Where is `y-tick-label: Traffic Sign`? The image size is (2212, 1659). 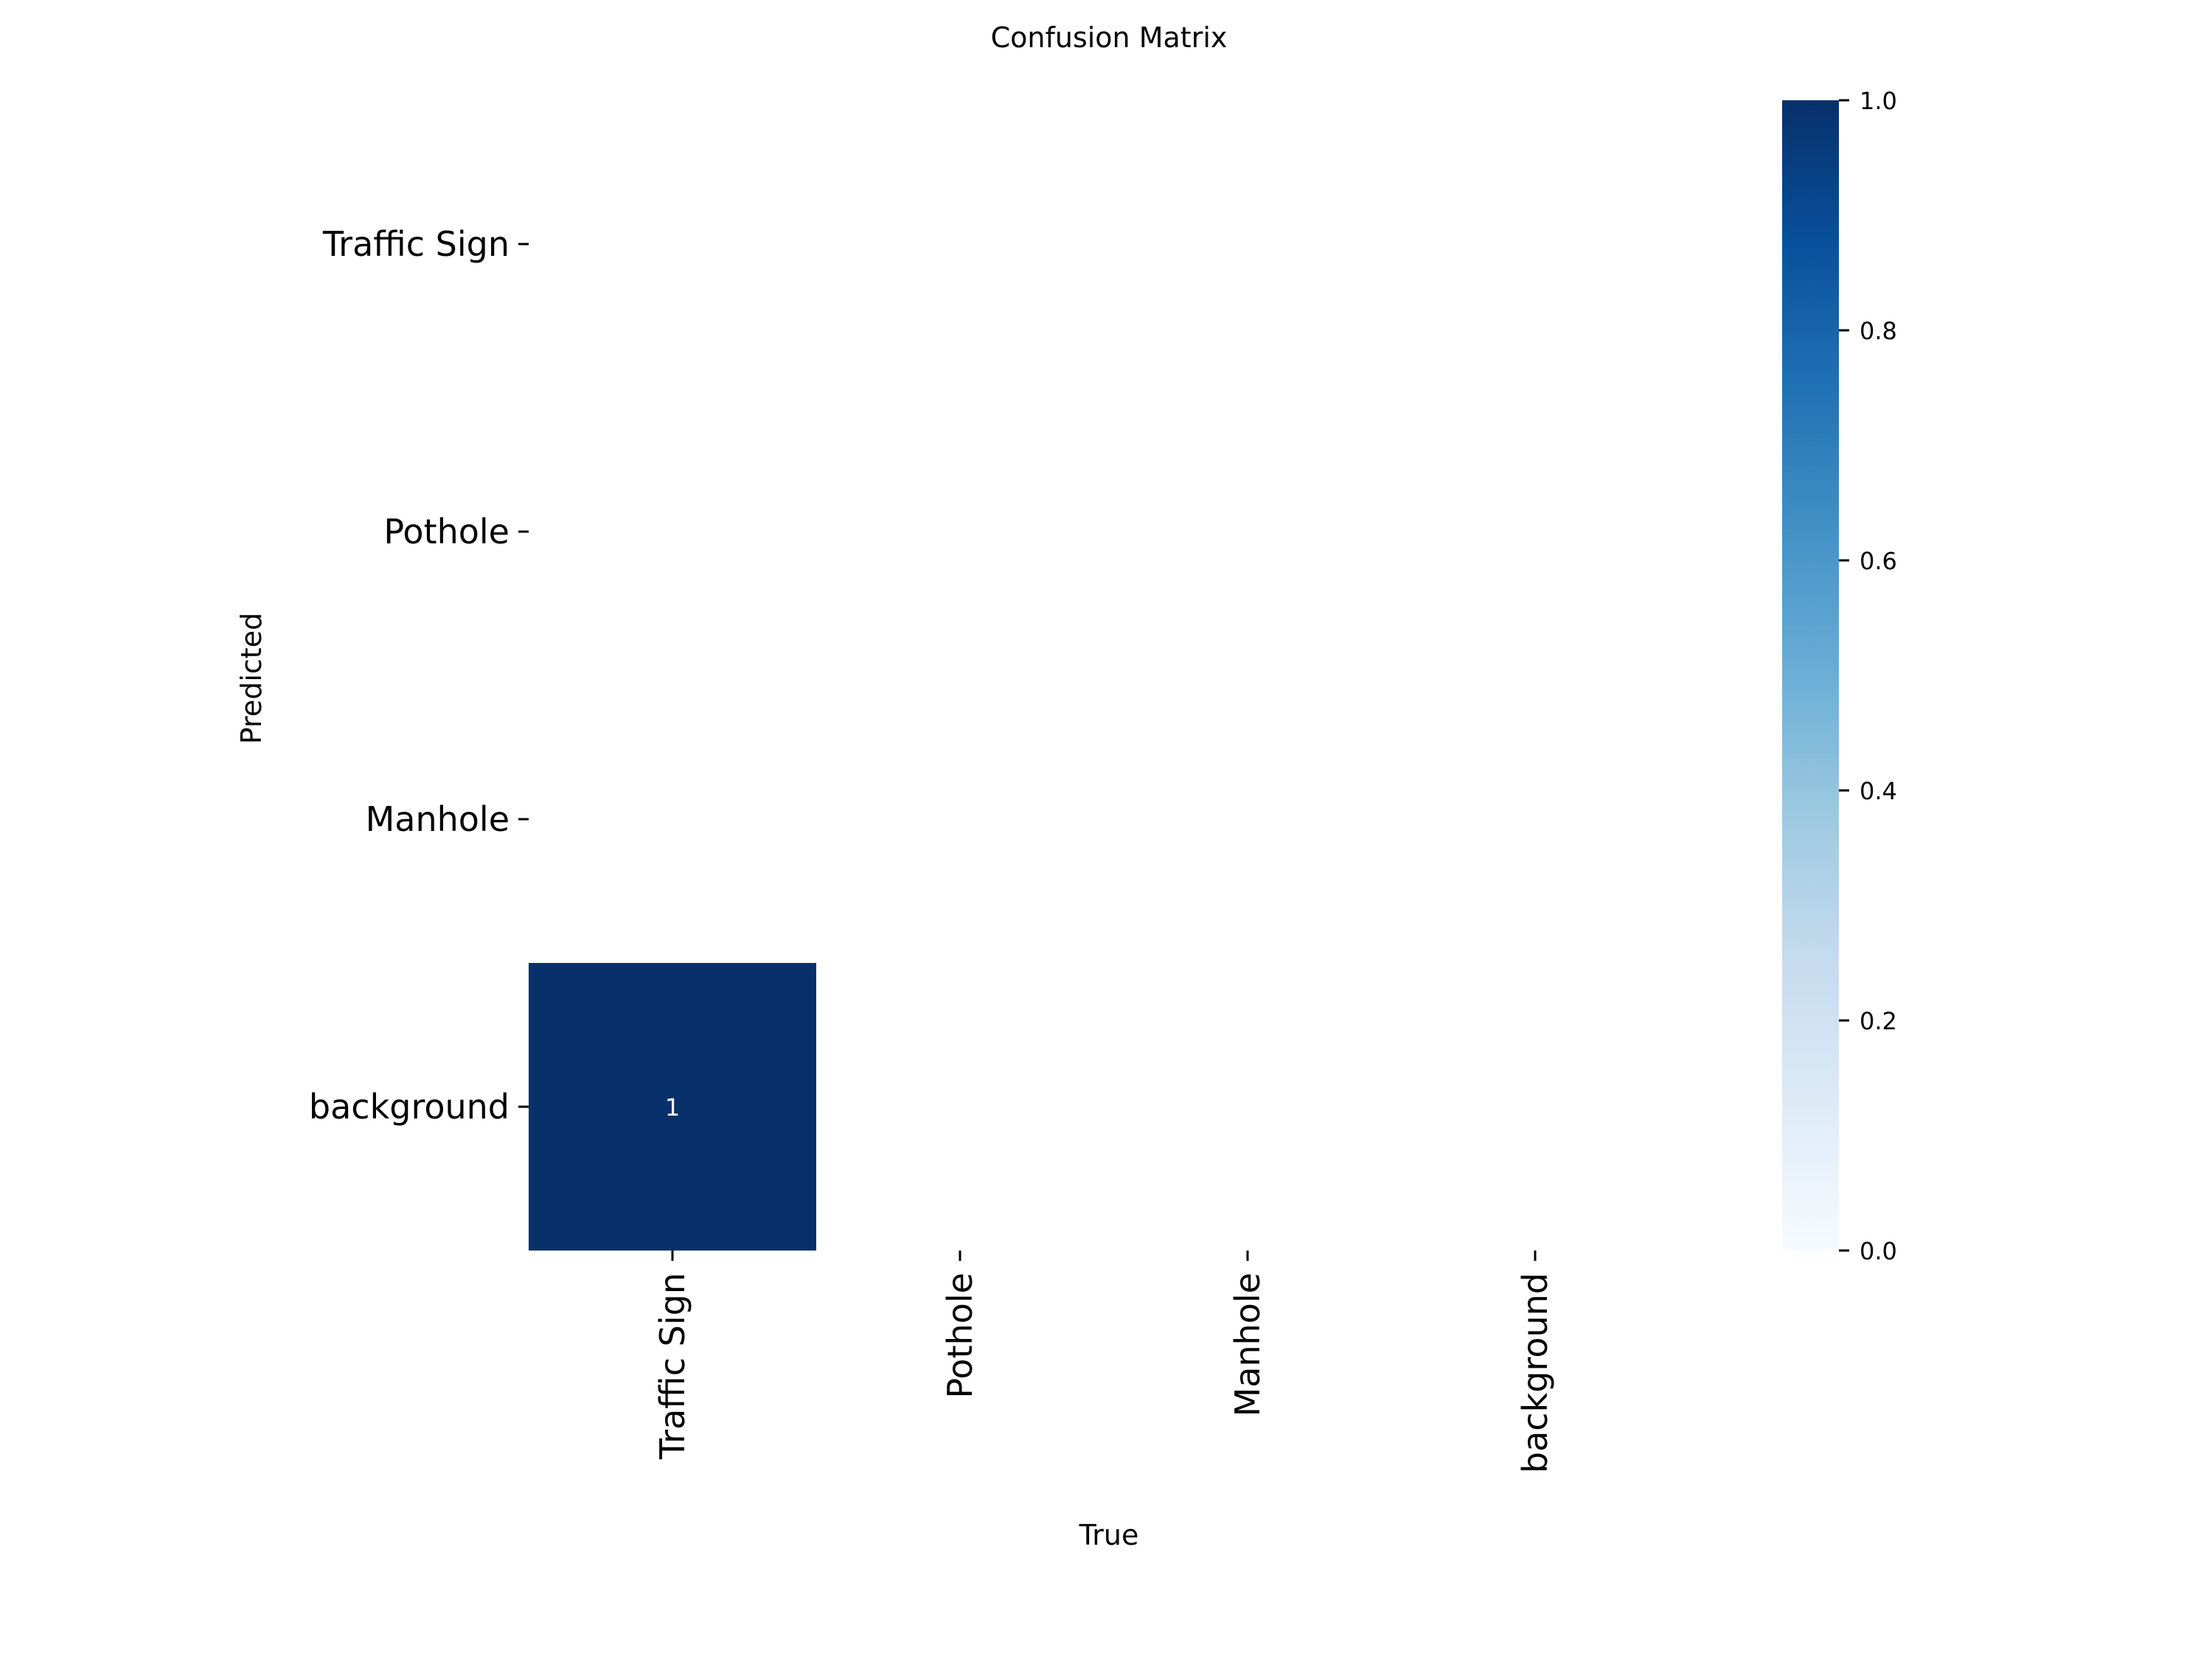
y-tick-label: Traffic Sign is located at coordinates (415, 244).